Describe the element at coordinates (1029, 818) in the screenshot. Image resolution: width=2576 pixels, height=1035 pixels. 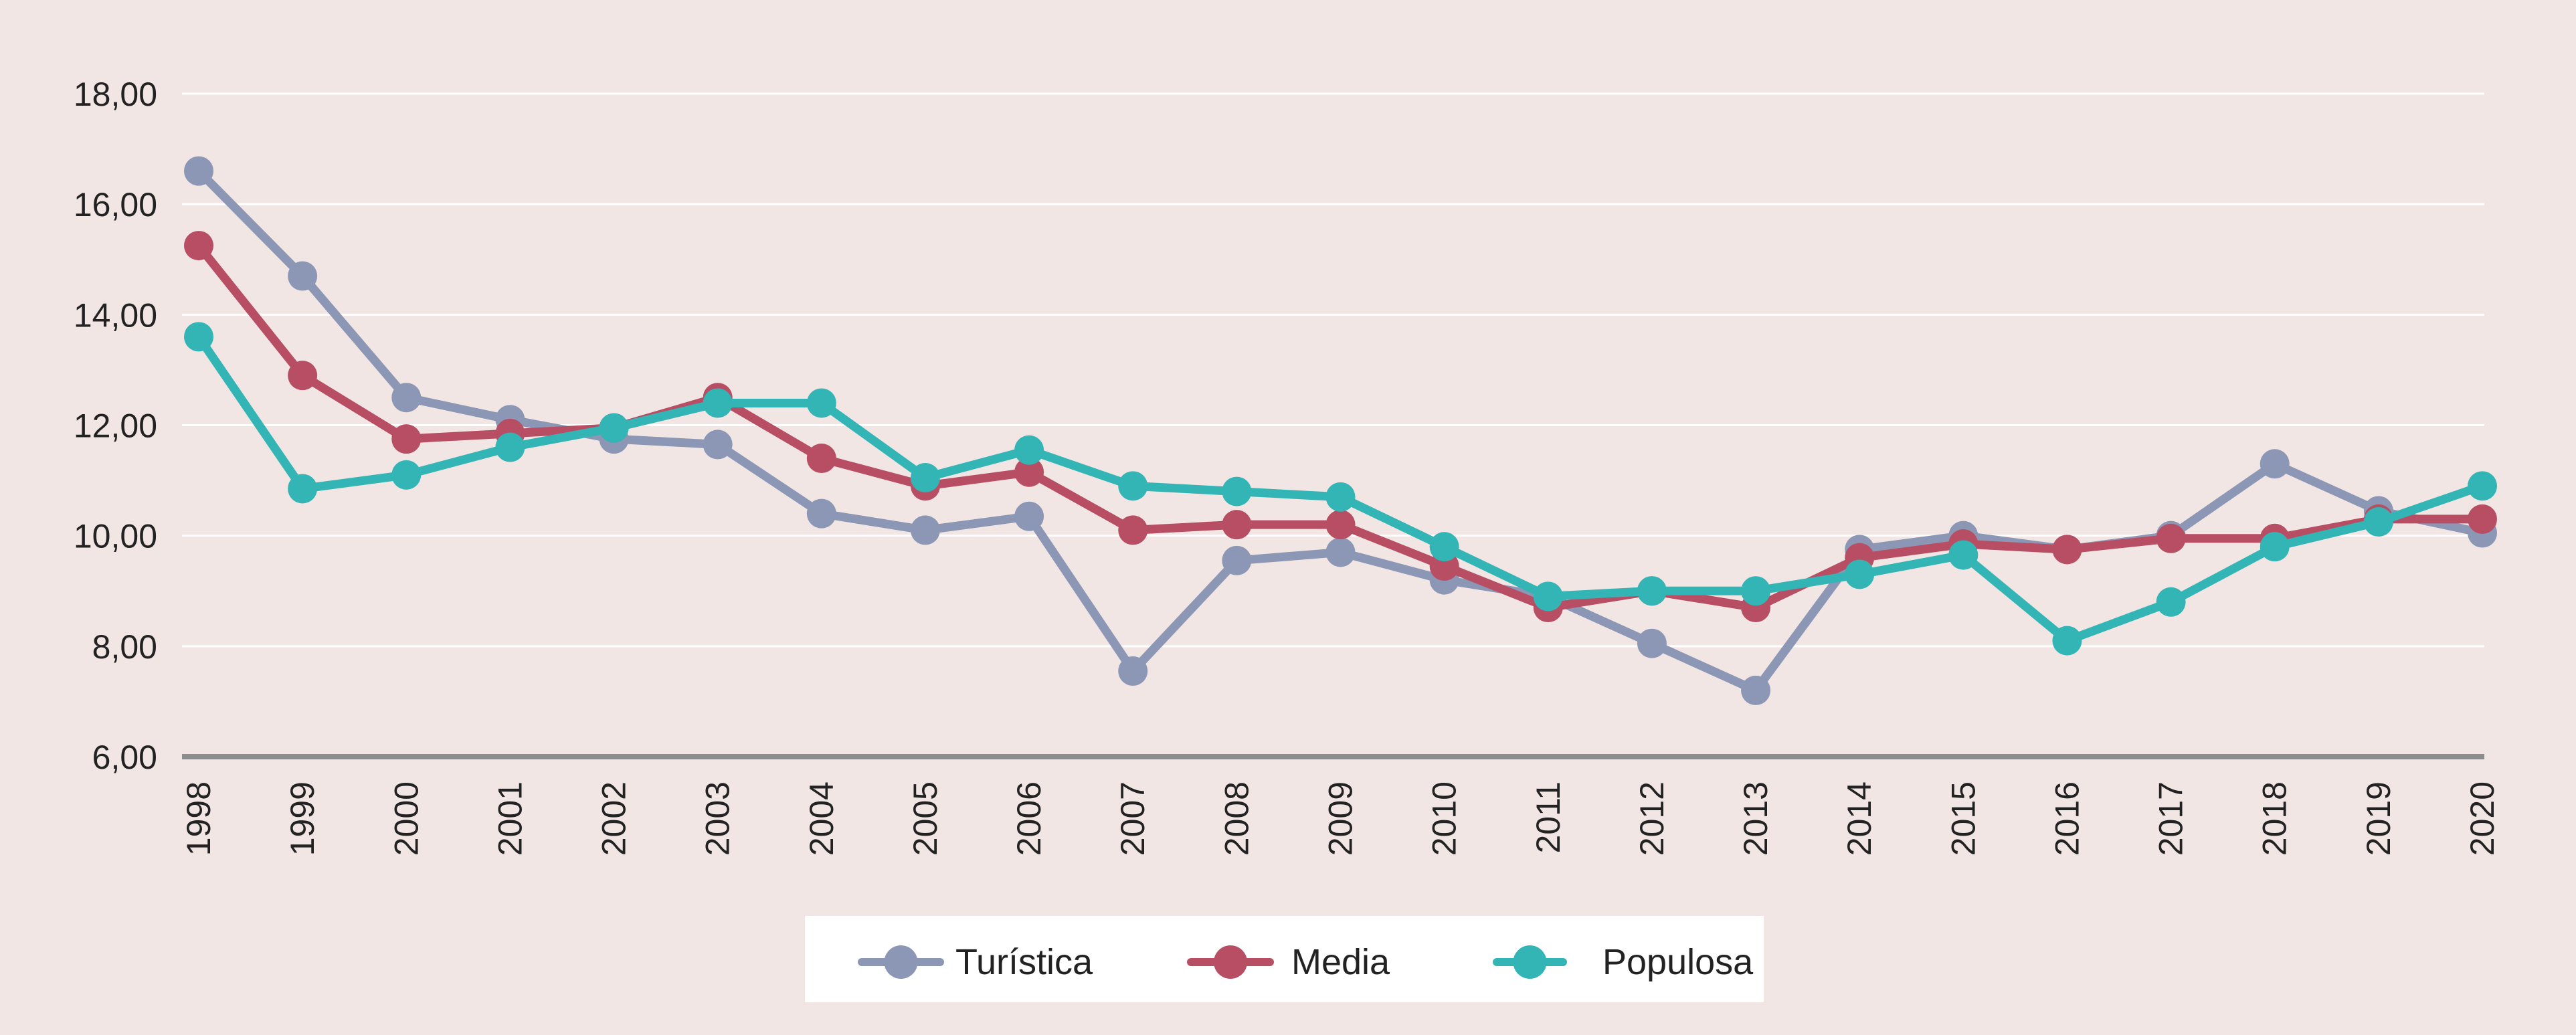
I see `x-tick-label: 2006` at that location.